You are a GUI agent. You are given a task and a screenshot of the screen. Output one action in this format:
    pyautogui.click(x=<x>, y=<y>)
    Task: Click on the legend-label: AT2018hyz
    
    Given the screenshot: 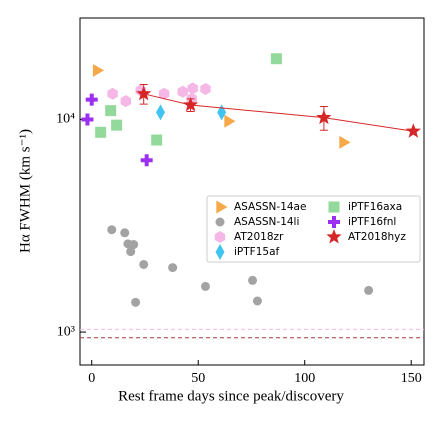 What is the action you would take?
    pyautogui.click(x=377, y=237)
    